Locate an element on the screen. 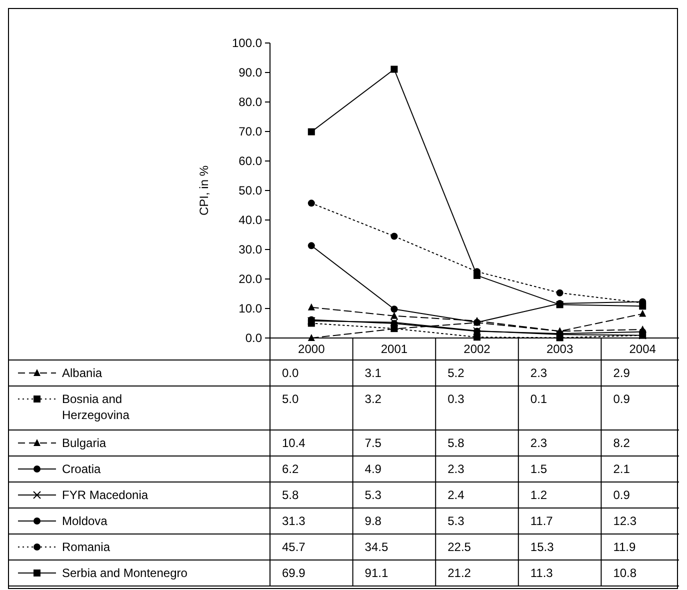  y-tick-label: 0.0 is located at coordinates (253, 338).